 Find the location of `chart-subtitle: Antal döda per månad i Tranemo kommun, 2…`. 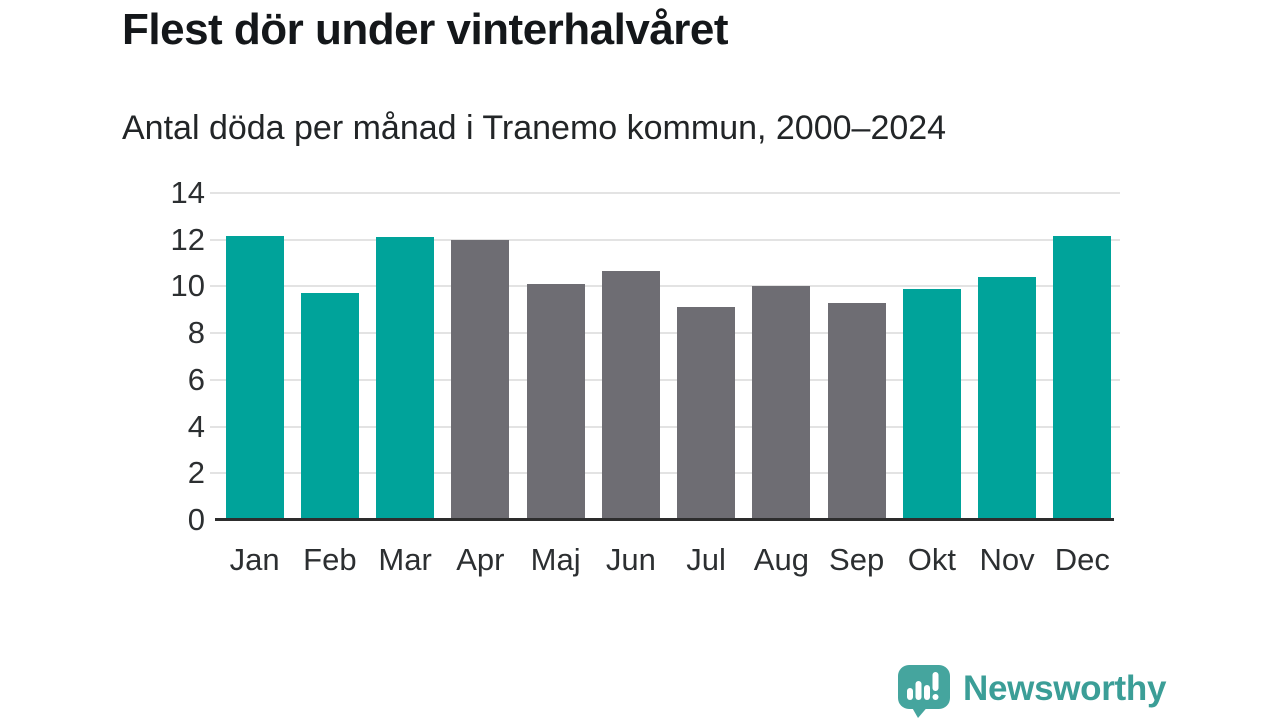

chart-subtitle: Antal döda per månad i Tranemo kommun, 2… is located at coordinates (534, 128).